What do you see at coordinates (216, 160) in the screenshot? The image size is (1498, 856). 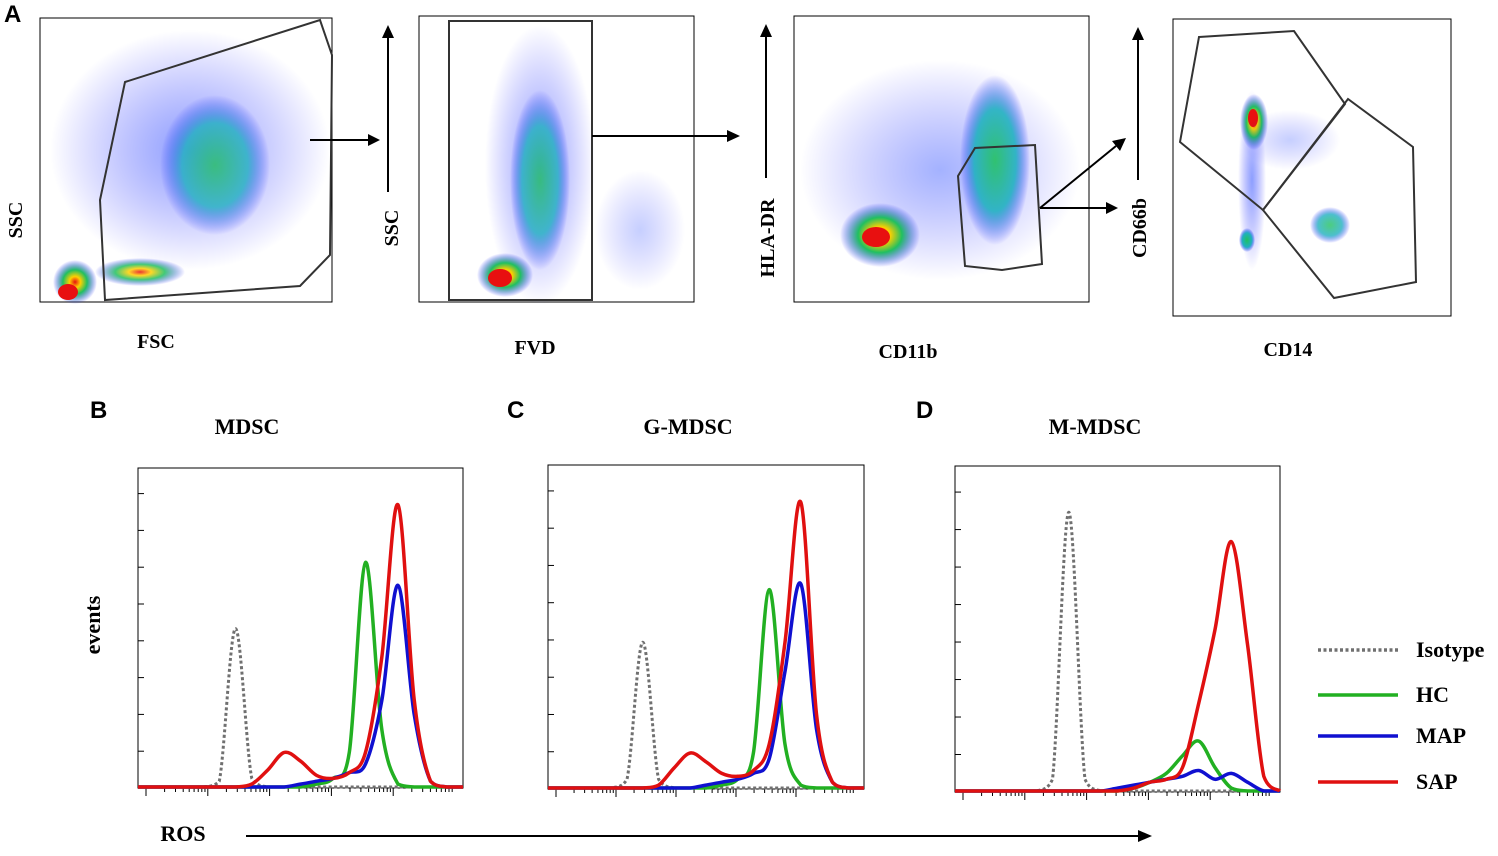 I see `gate-live-cells` at bounding box center [216, 160].